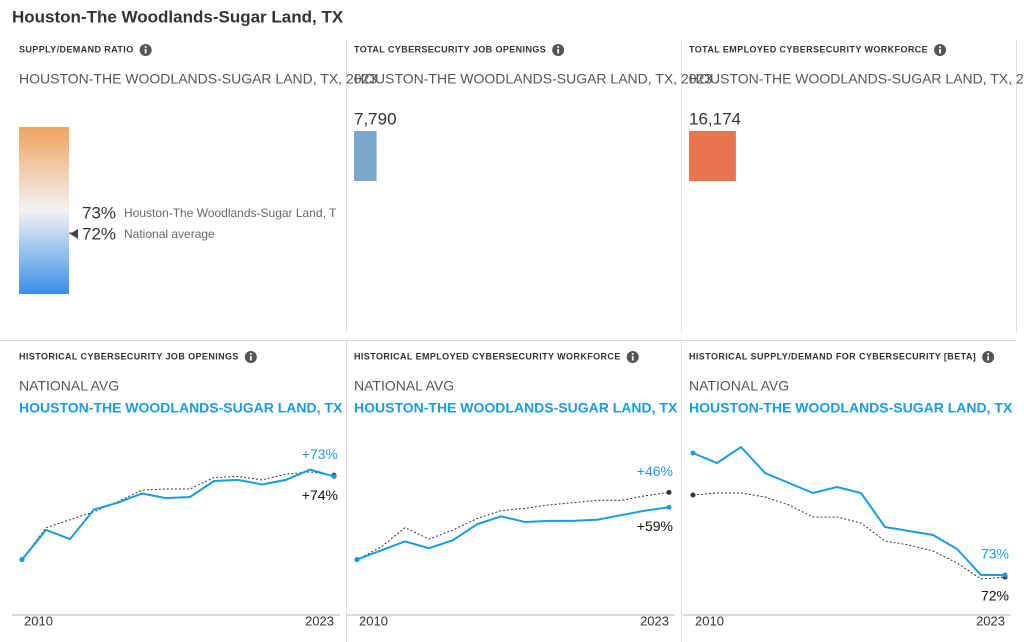 This screenshot has width=1024, height=642. What do you see at coordinates (169, 234) in the screenshot?
I see `gauge-series-name: National average` at bounding box center [169, 234].